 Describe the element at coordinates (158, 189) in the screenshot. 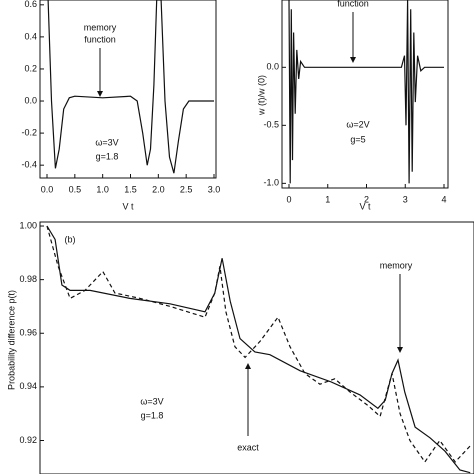

I see `x-tick-label: 2.0` at that location.